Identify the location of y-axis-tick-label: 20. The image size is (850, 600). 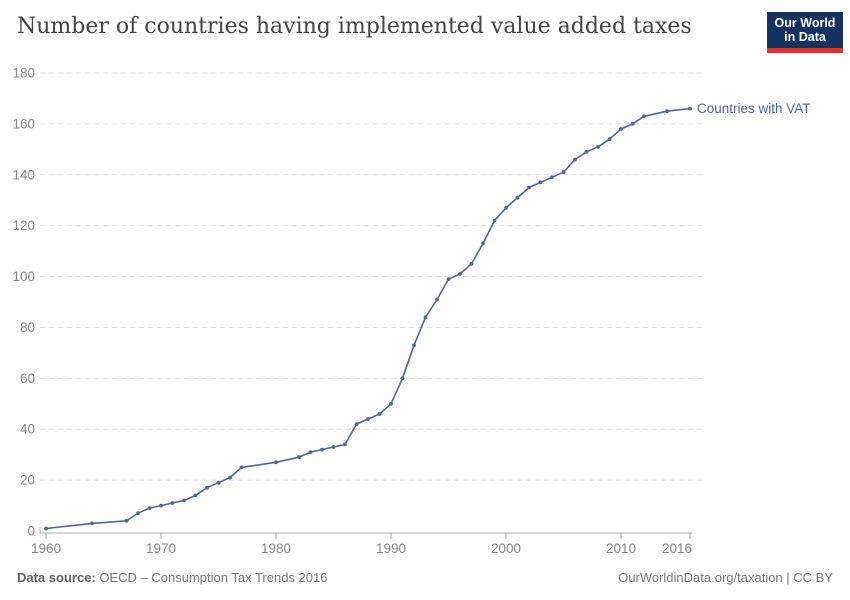
(27, 480).